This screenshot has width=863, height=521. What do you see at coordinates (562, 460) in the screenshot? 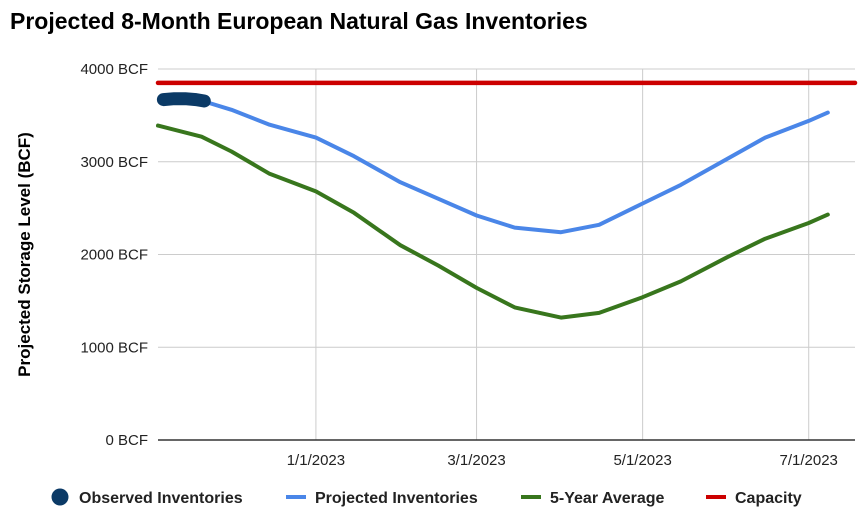
I see `x-axis-ticks: 1/1/2023 3/1/2023 5/1/2023 7/1/2023` at bounding box center [562, 460].